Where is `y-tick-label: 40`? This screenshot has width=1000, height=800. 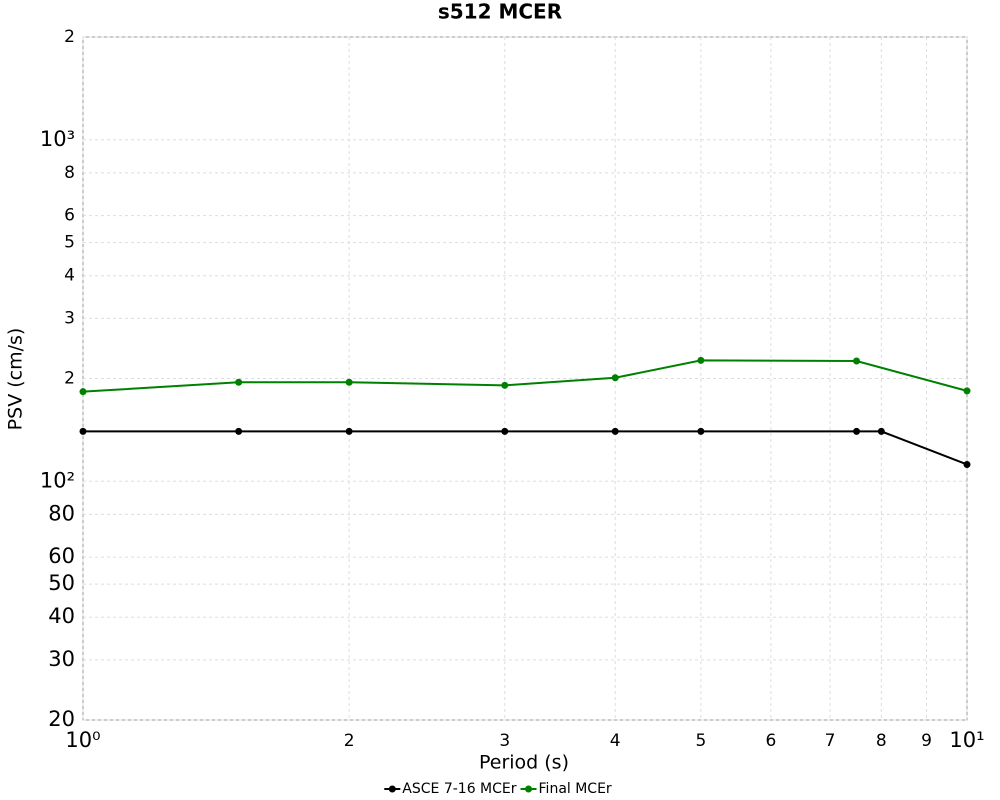 y-tick-label: 40 is located at coordinates (61, 616).